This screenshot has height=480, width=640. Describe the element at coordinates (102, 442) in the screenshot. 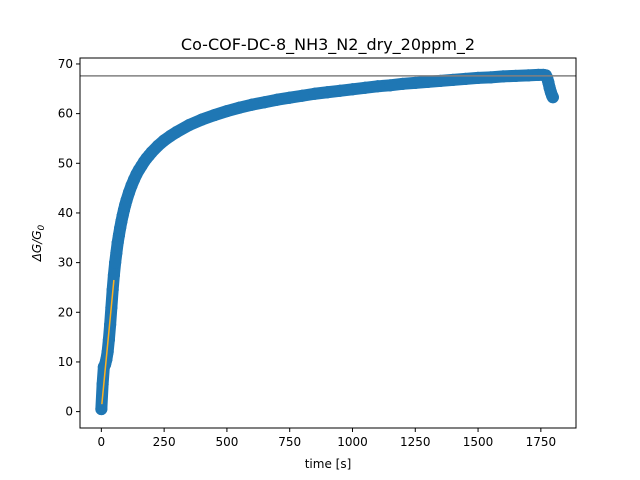

I see `x-tick-label: 0` at that location.